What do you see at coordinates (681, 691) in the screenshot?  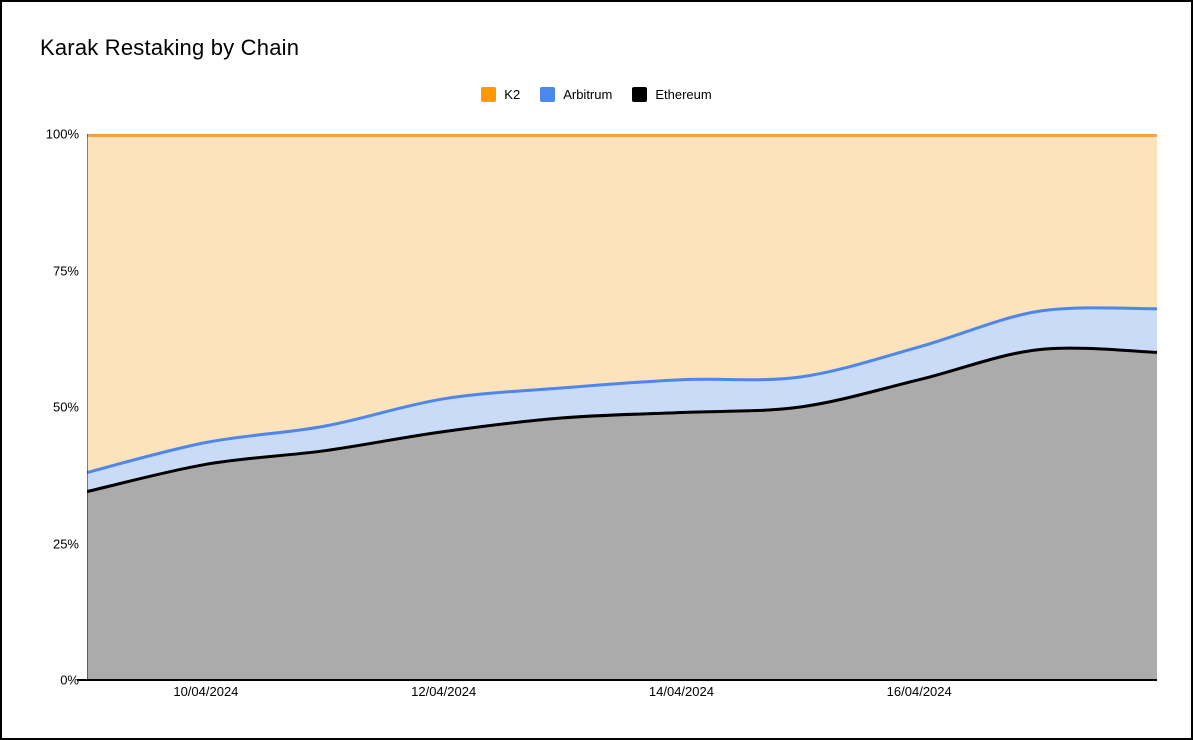 I see `x-tick-label: 14/04/2024` at bounding box center [681, 691].